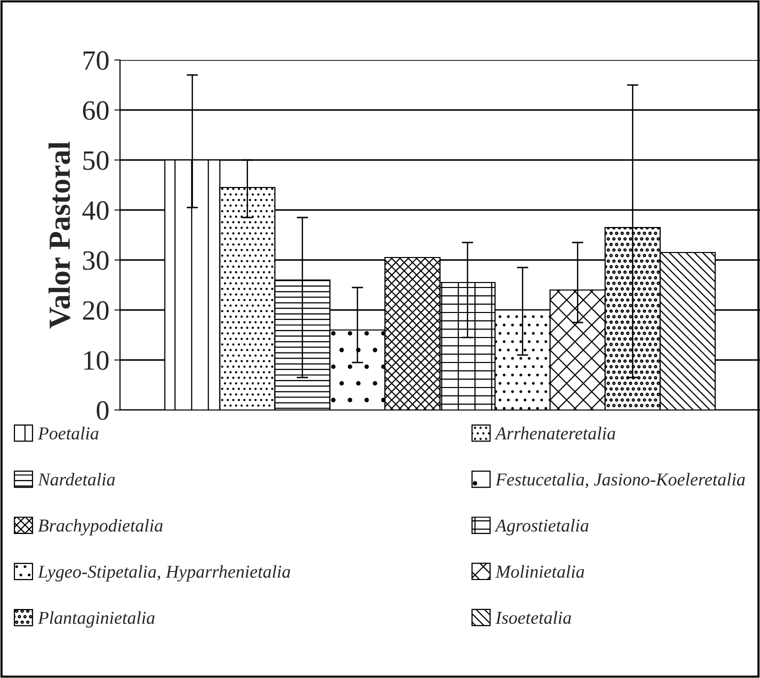 This screenshot has width=760, height=678. I want to click on legend-label: Agrostietalia, so click(541, 527).